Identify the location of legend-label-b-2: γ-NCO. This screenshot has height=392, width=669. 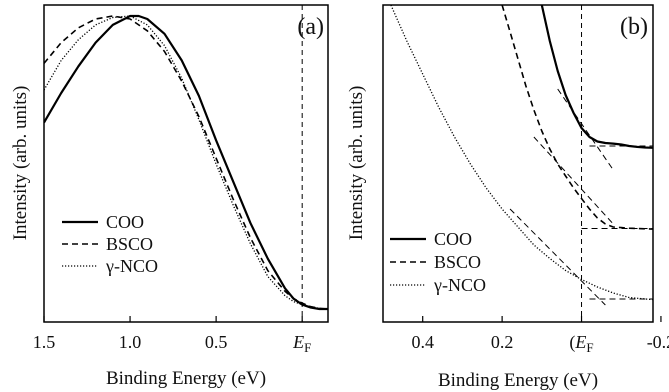
(459, 285).